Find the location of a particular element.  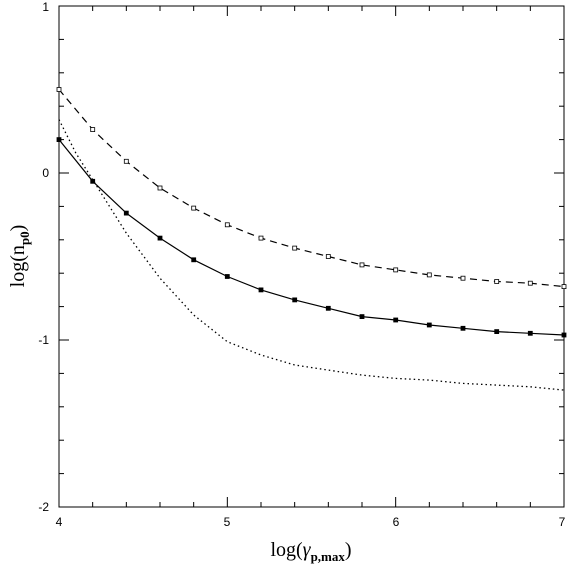

y-axis-title-close: ) is located at coordinates (18, 228).